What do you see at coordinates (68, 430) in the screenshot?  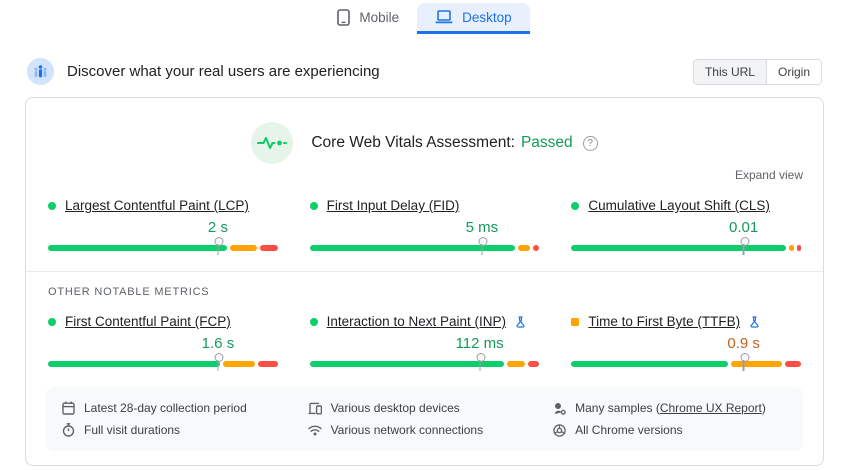 I see `stopwatch-icon` at bounding box center [68, 430].